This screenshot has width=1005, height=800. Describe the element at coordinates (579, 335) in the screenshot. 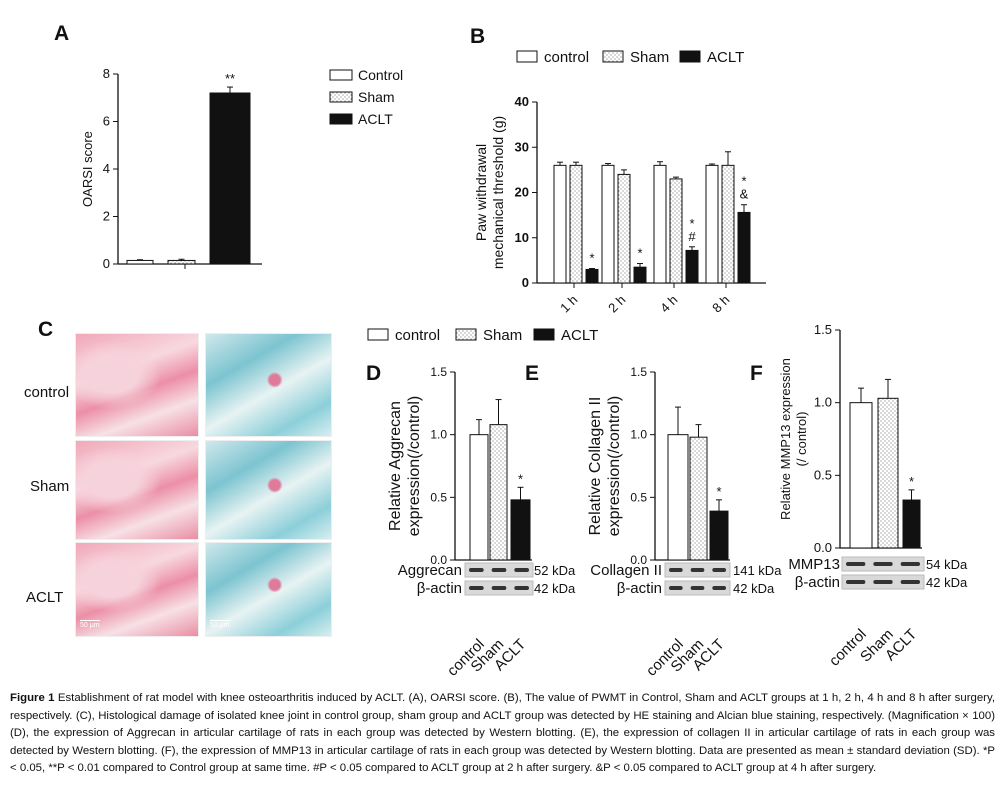

I see `legend-def-entry: ACLT` at that location.